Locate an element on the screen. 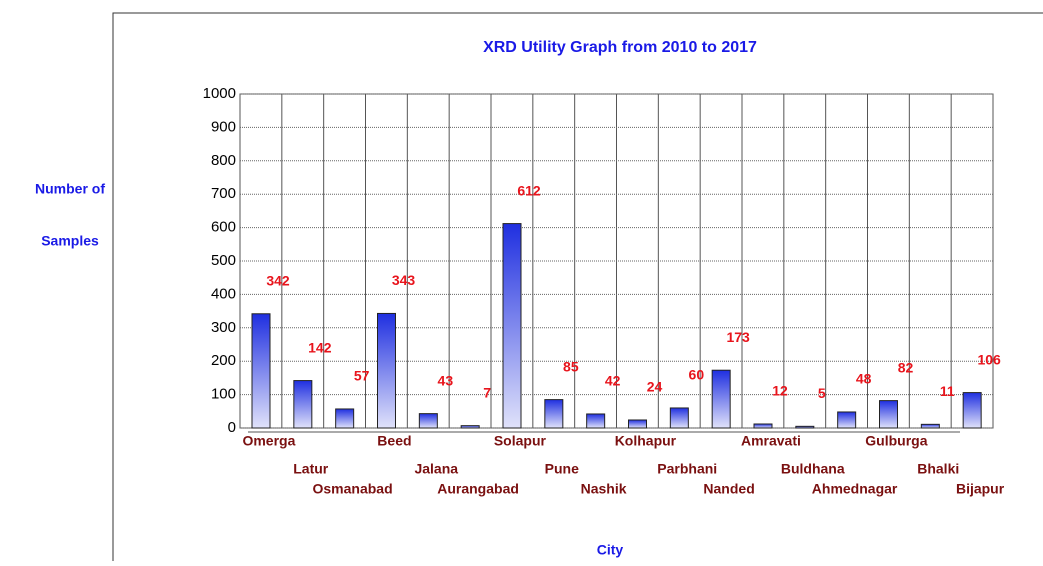 Image resolution: width=1043 pixels, height=566 pixels. value-label: 612 is located at coordinates (529, 190).